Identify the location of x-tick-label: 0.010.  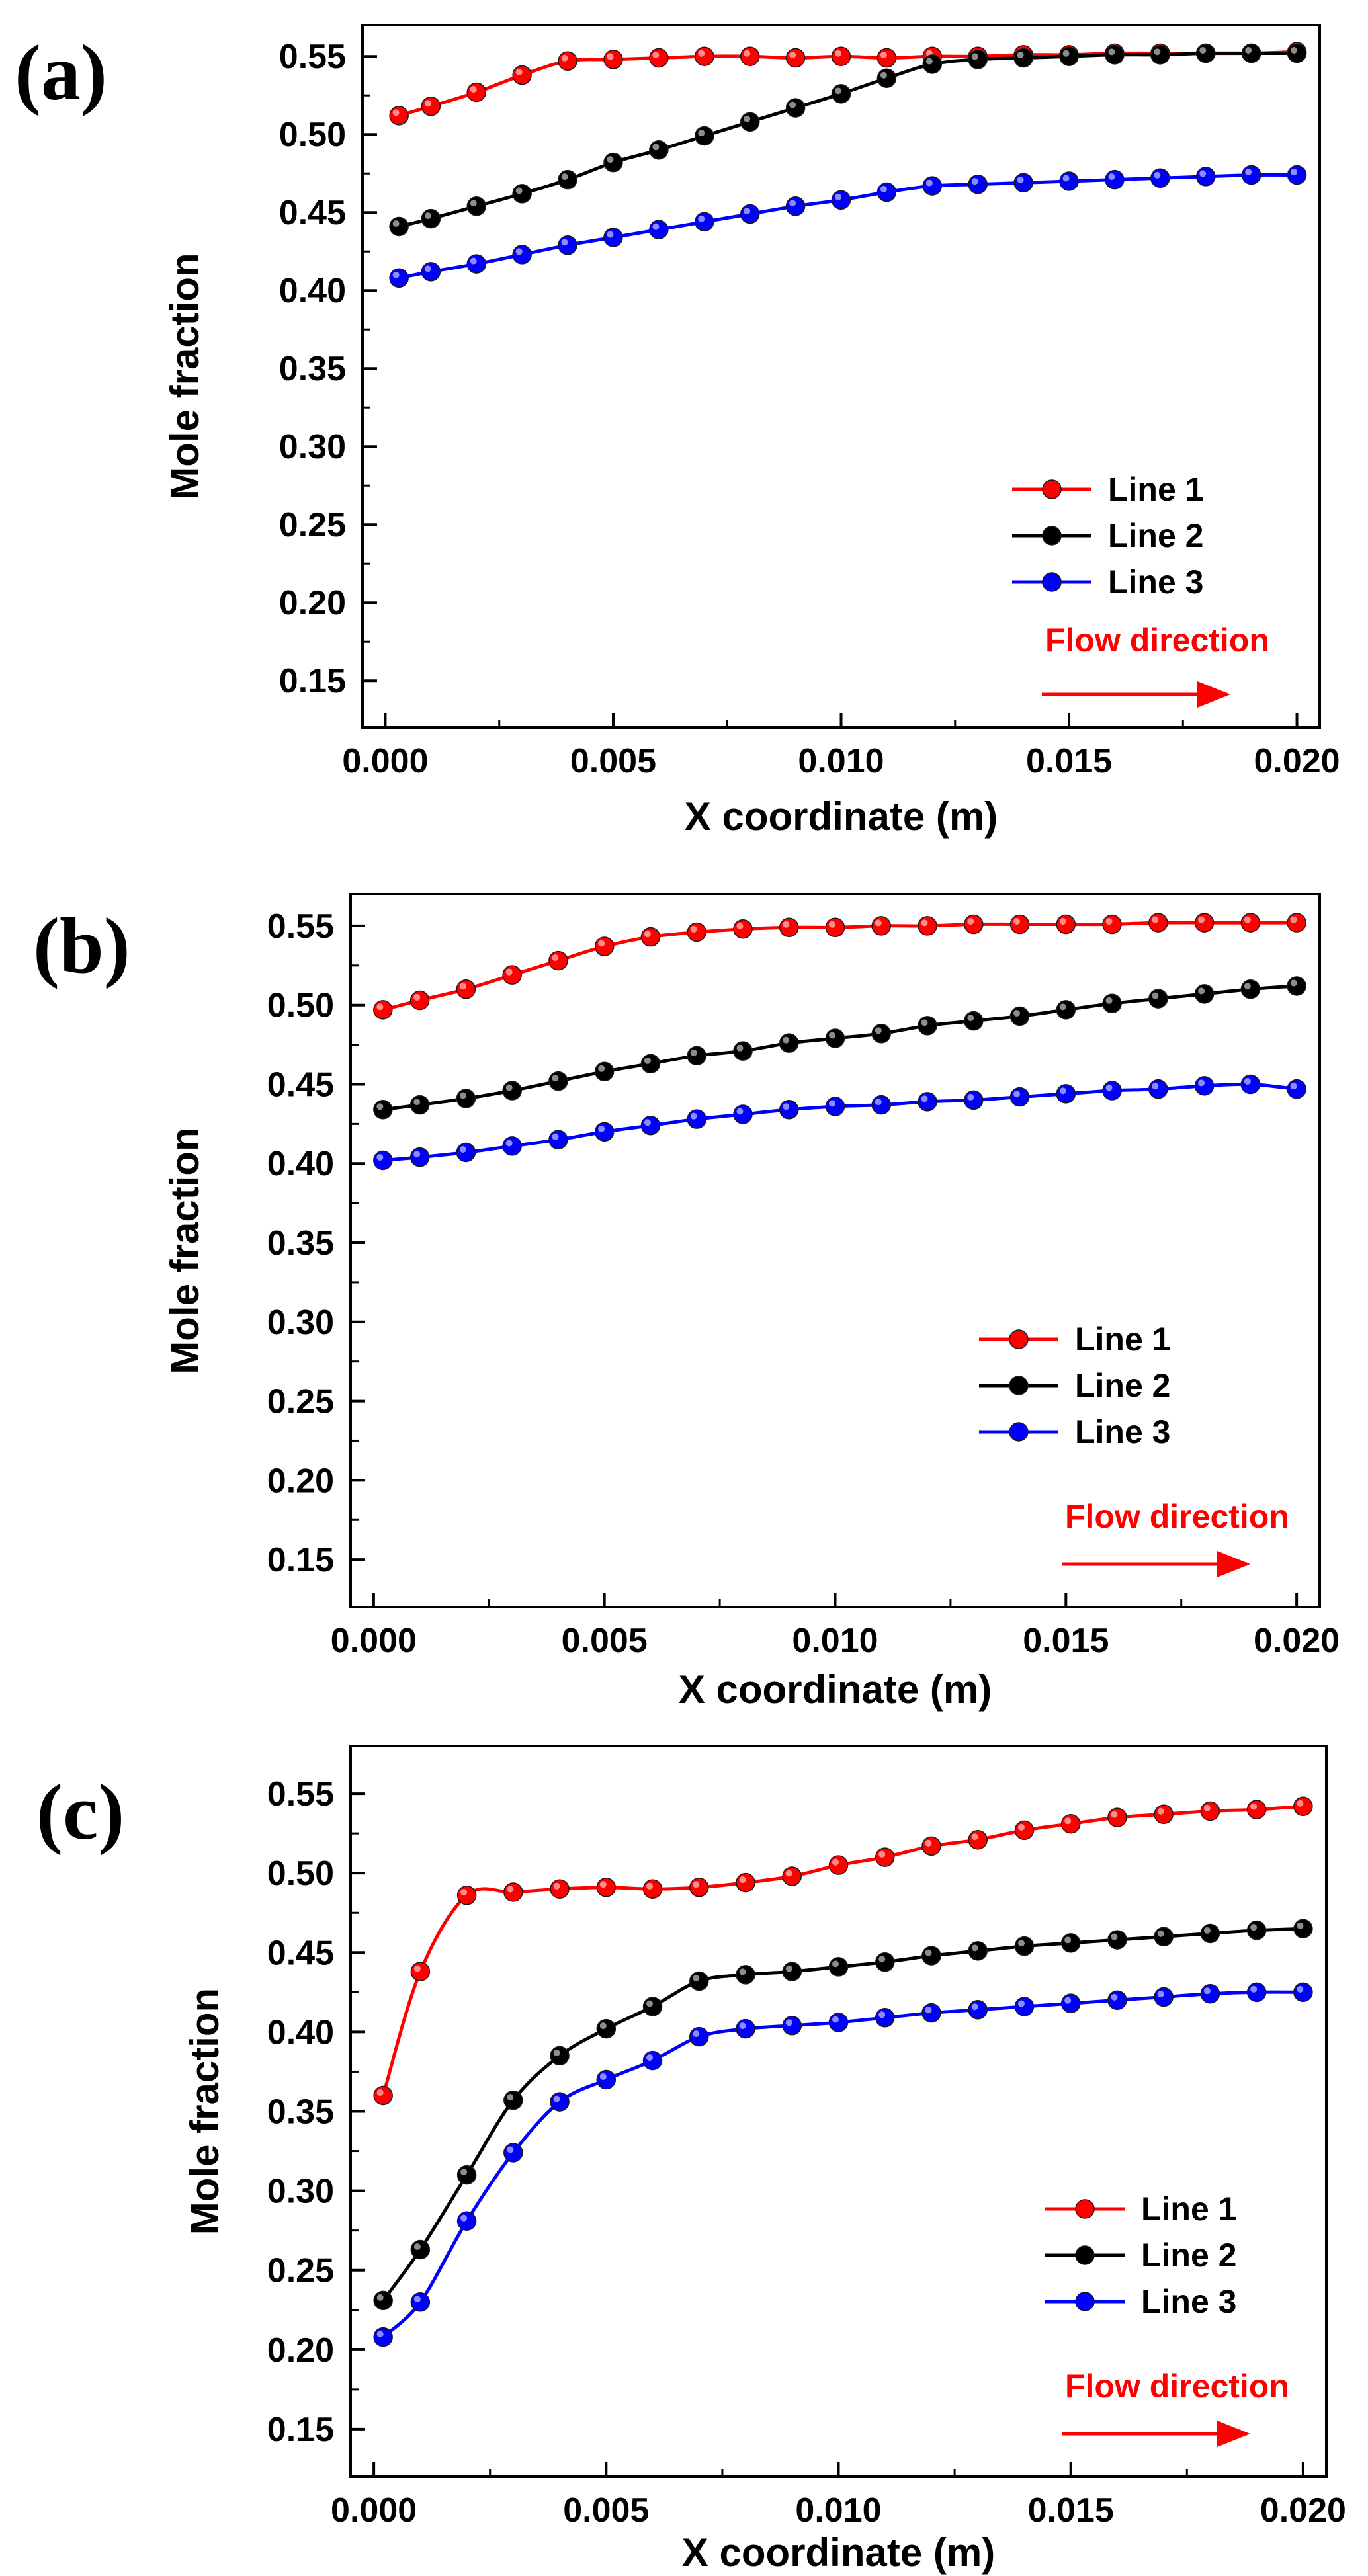
(835, 1641).